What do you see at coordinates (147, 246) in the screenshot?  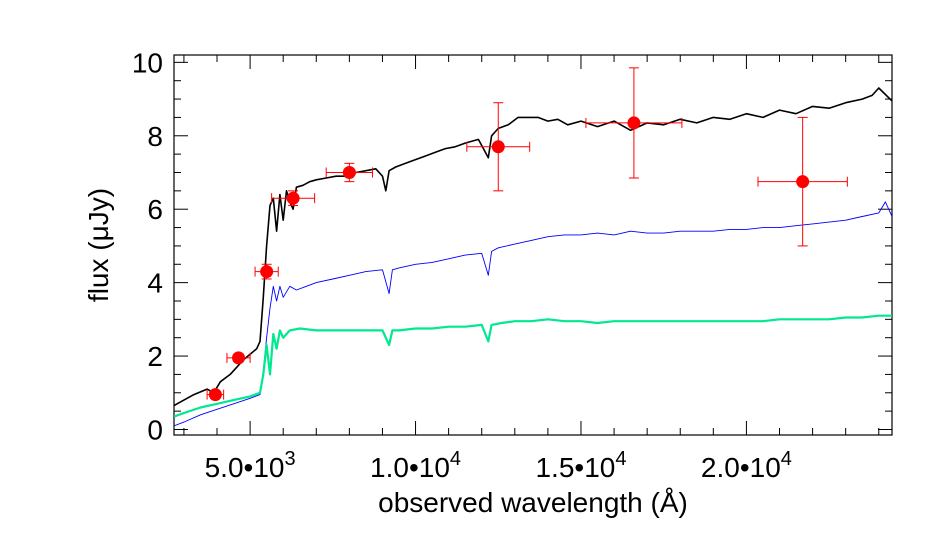 I see `y-tick-labels: 0 2 4 6 8 10` at bounding box center [147, 246].